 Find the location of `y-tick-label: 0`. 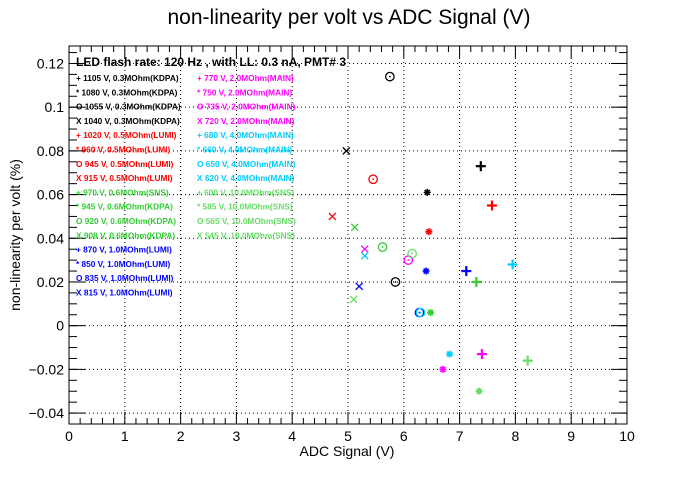

y-tick-label: 0 is located at coordinates (60, 326).